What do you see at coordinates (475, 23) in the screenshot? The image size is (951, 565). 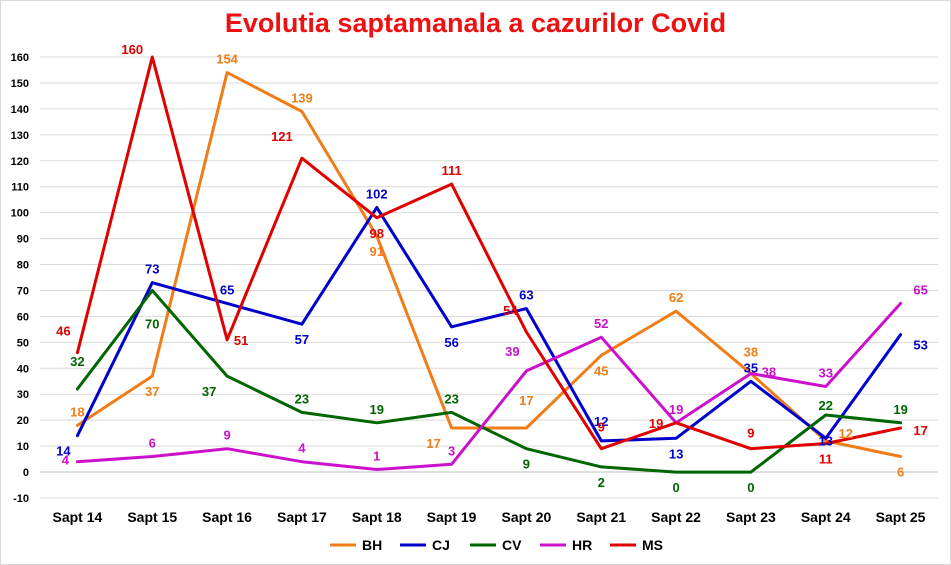 I see `chart-title: Evolutia saptamanala a cazurilor Covid` at bounding box center [475, 23].